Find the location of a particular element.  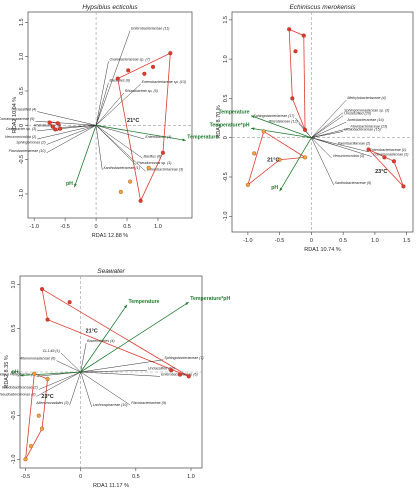

y-tick-label: 0 is located at coordinates (14, 371).